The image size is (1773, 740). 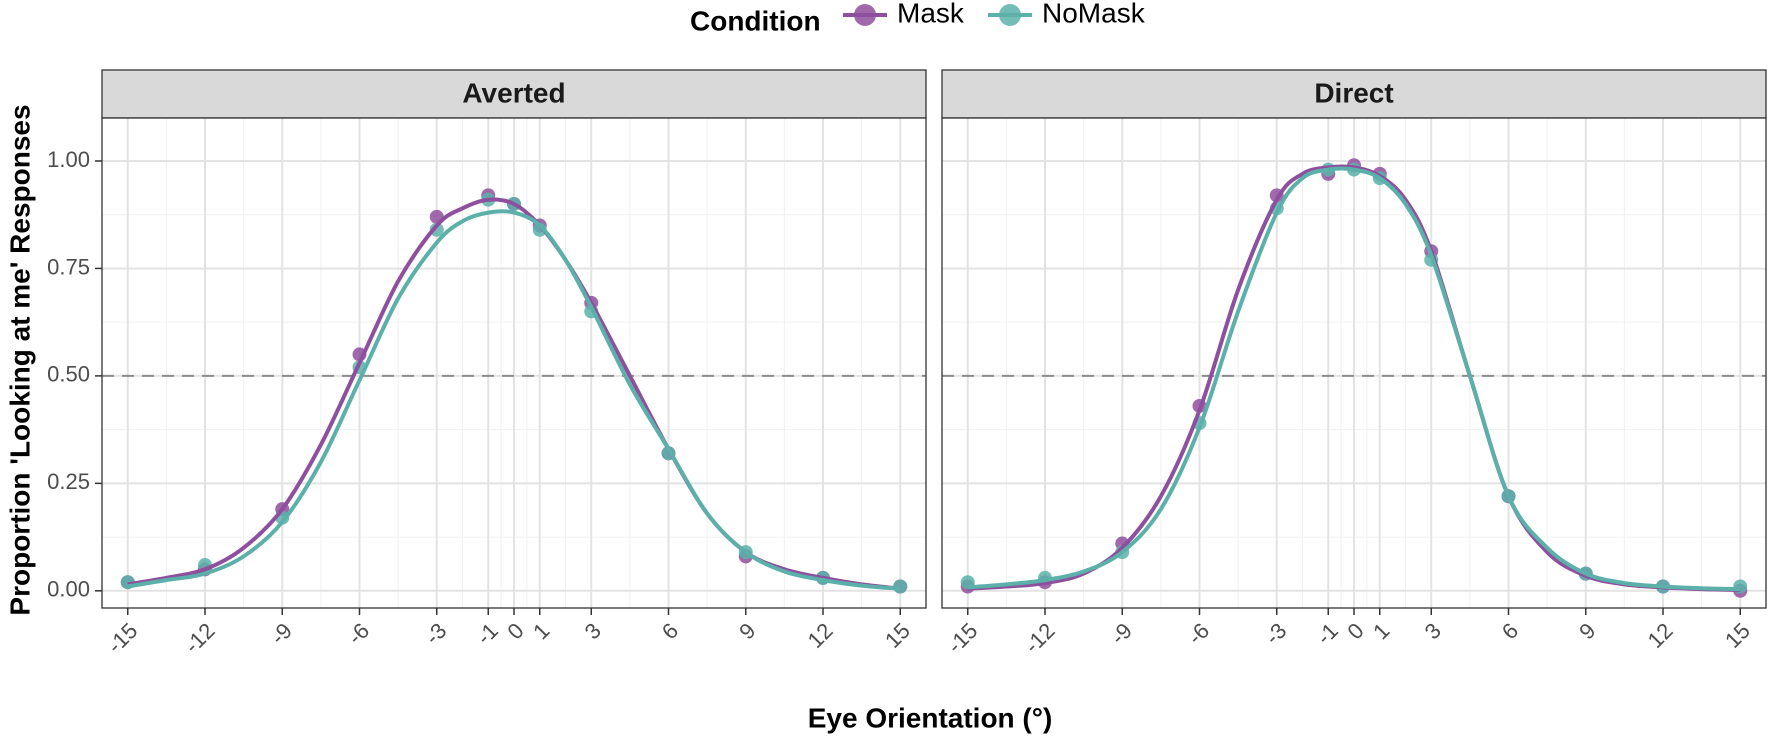 I want to click on panel-title: Direct, so click(x=1353, y=92).